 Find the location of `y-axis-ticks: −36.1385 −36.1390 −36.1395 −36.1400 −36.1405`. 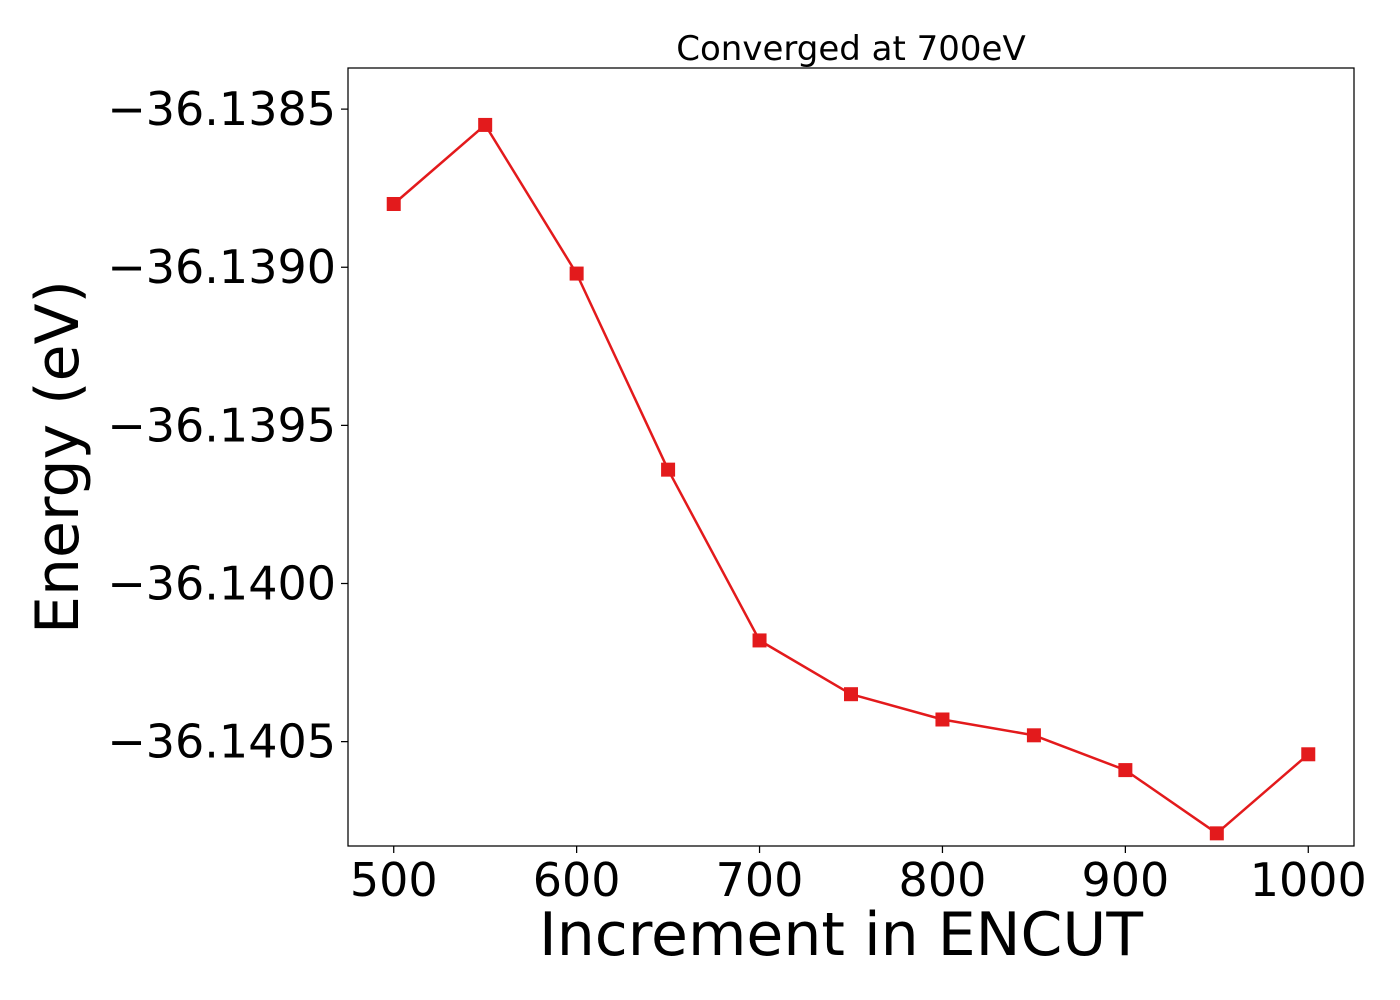

y-axis-ticks: −36.1385 −36.1390 −36.1395 −36.1400 −36.1405 is located at coordinates (227, 425).